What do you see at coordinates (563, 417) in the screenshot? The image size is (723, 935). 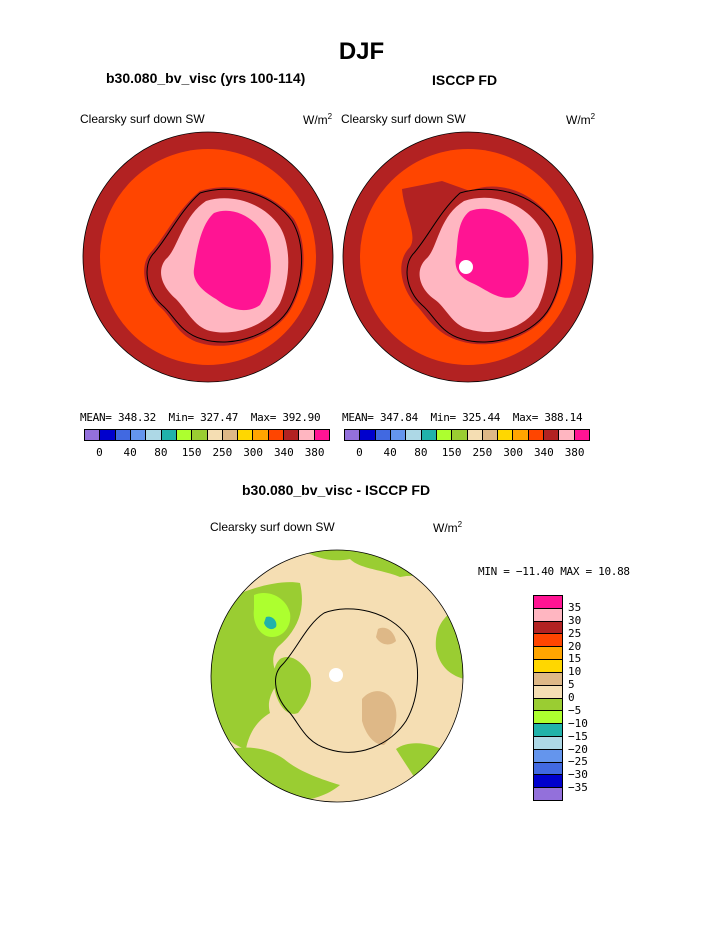 I see `right-max-value: 388.14` at bounding box center [563, 417].